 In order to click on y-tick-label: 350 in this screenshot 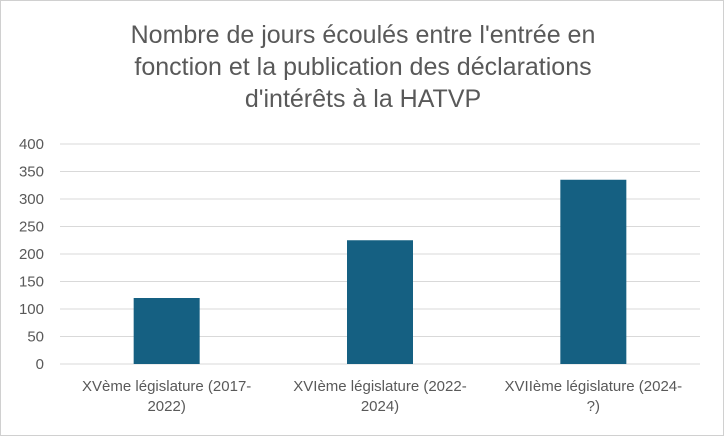, I will do `click(31, 172)`.